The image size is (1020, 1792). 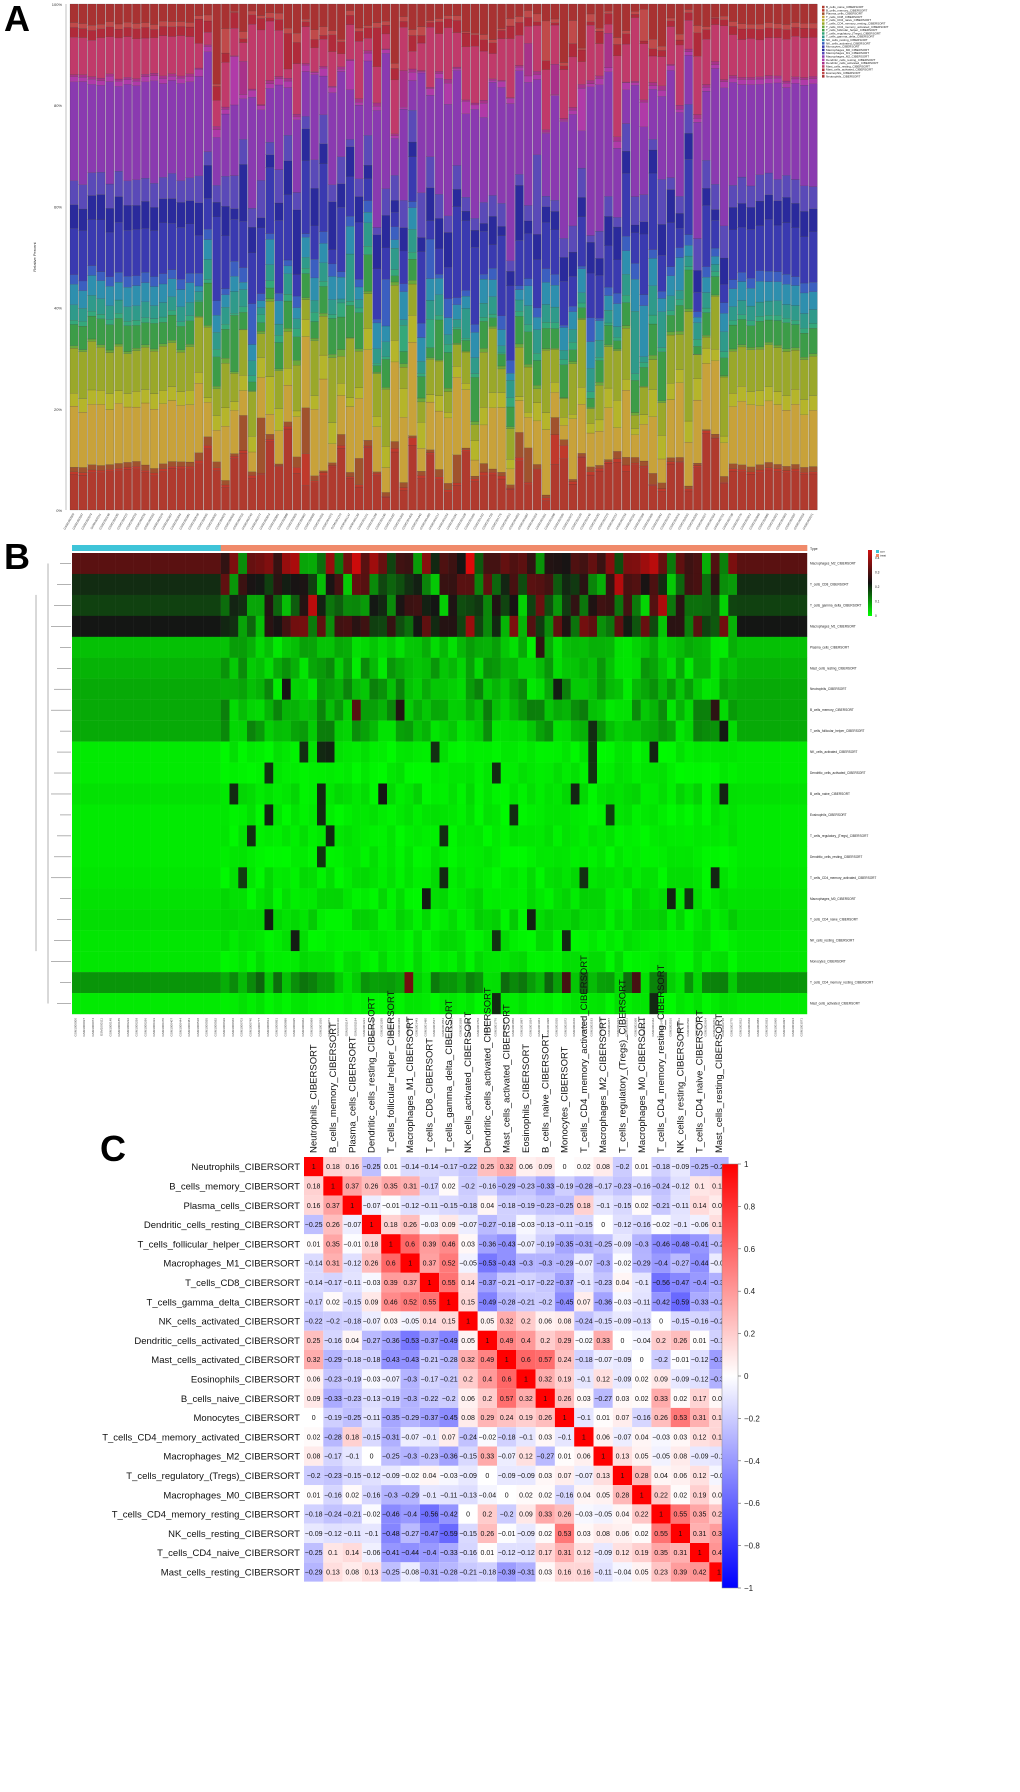 What do you see at coordinates (719, 1186) in the screenshot?
I see `panel-c-cell-value: 0.13` at bounding box center [719, 1186].